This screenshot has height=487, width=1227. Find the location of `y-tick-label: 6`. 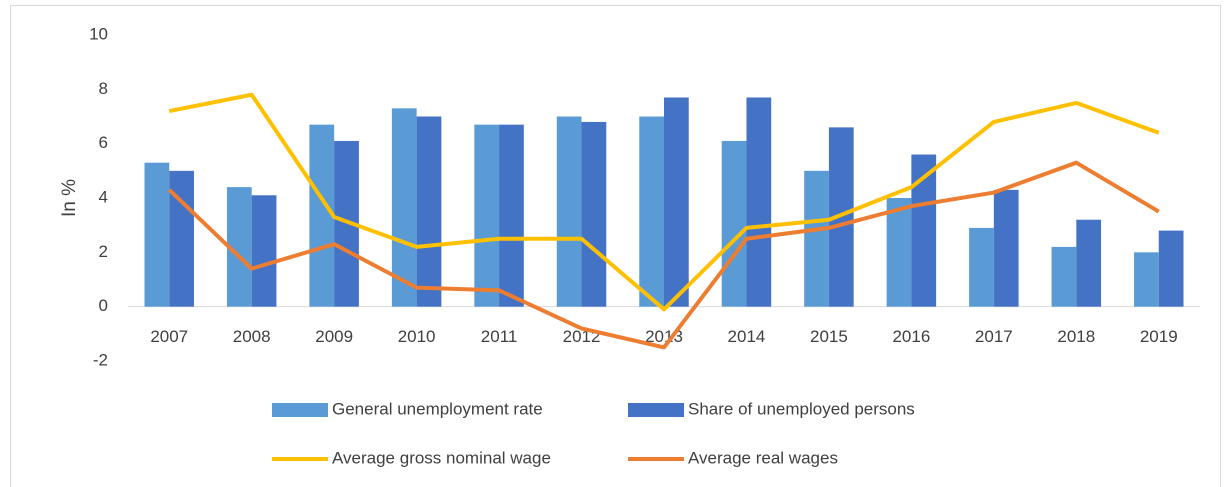

y-tick-label: 6 is located at coordinates (103, 142).